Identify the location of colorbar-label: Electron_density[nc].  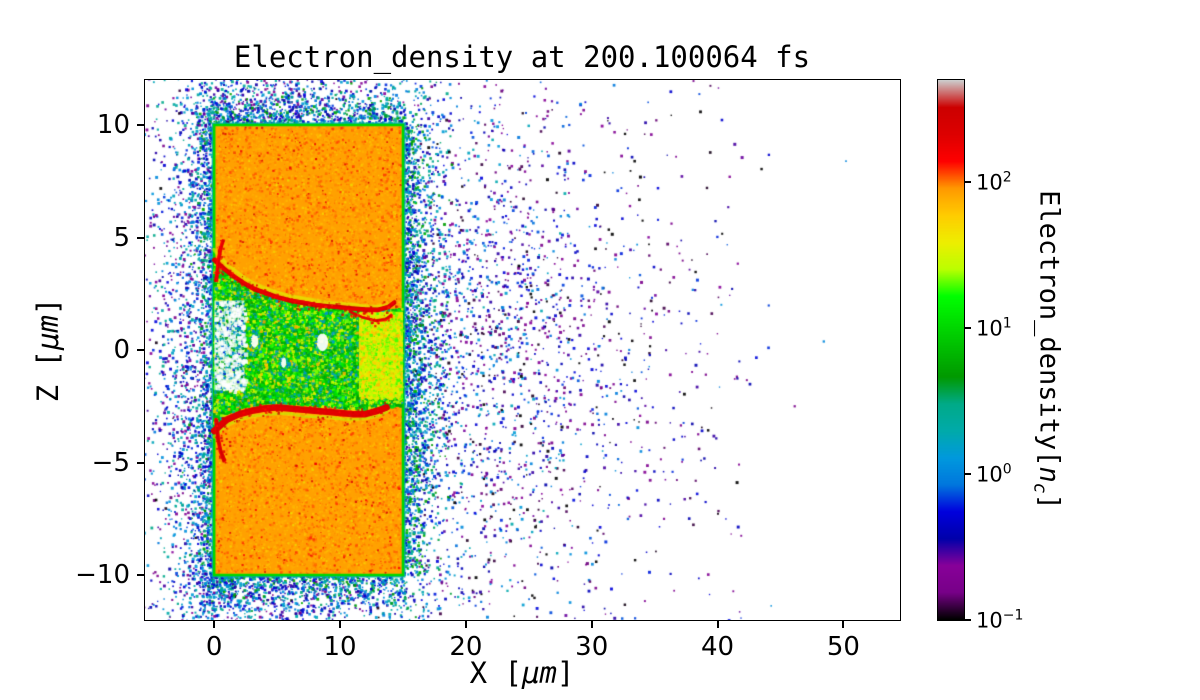
(1046, 350).